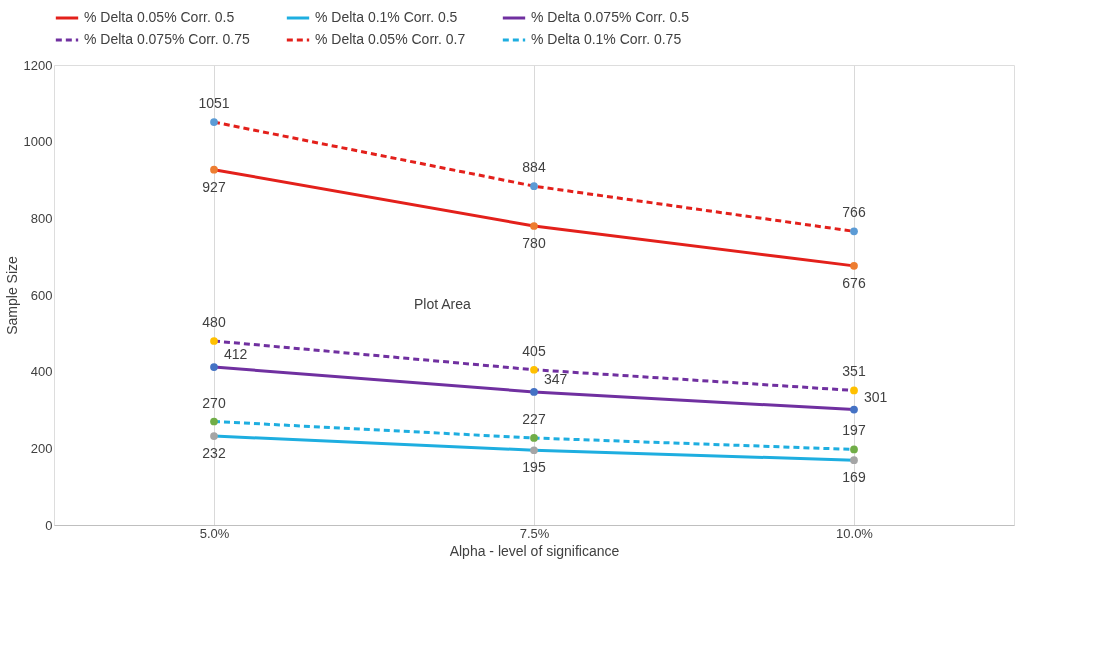 This screenshot has height=655, width=1095. I want to click on data-label: 405, so click(534, 350).